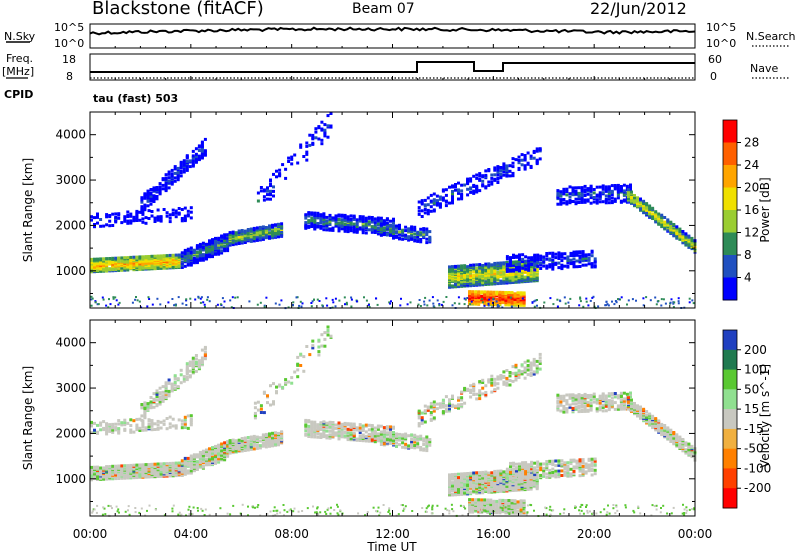  What do you see at coordinates (19, 94) in the screenshot?
I see `cpid-label: CPID` at bounding box center [19, 94].